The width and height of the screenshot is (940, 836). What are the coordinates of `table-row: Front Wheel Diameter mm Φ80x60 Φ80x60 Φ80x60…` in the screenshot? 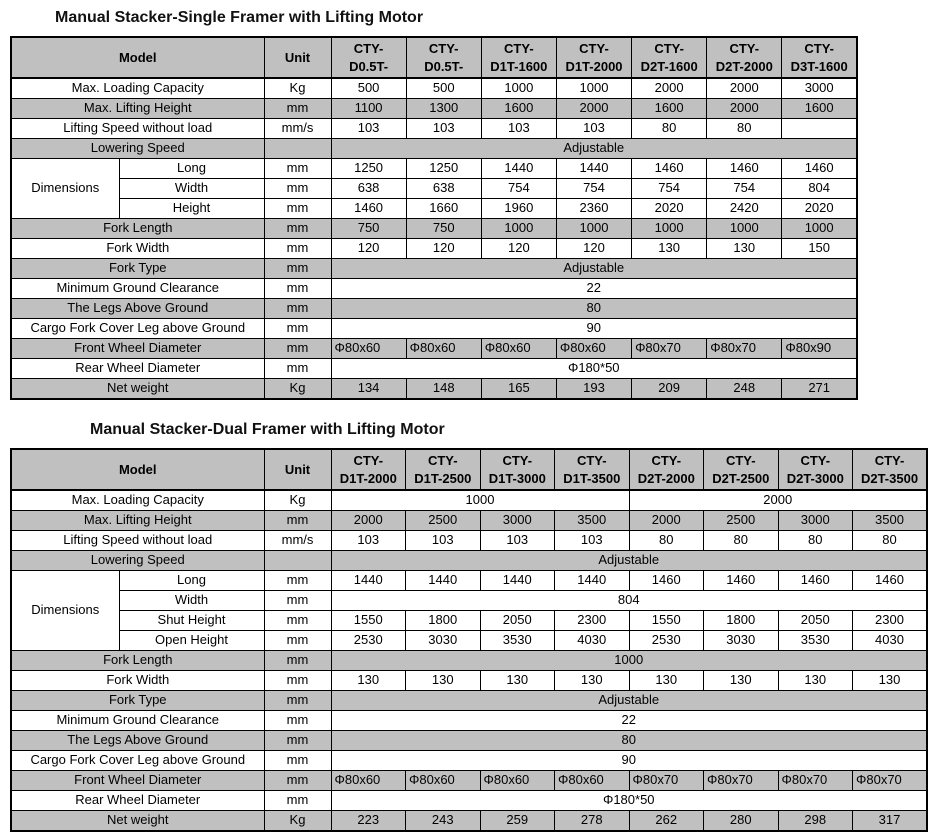 It's located at (434, 348).